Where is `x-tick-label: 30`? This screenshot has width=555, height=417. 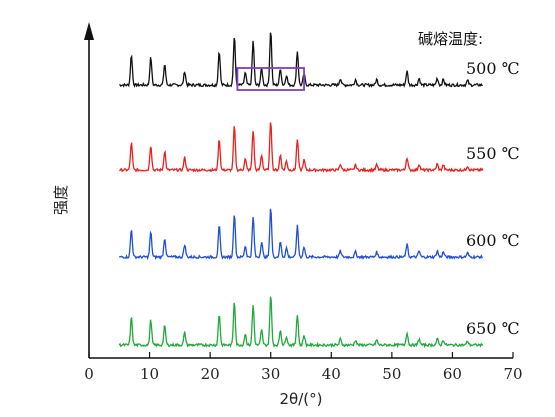 x-tick-label: 30 is located at coordinates (270, 374).